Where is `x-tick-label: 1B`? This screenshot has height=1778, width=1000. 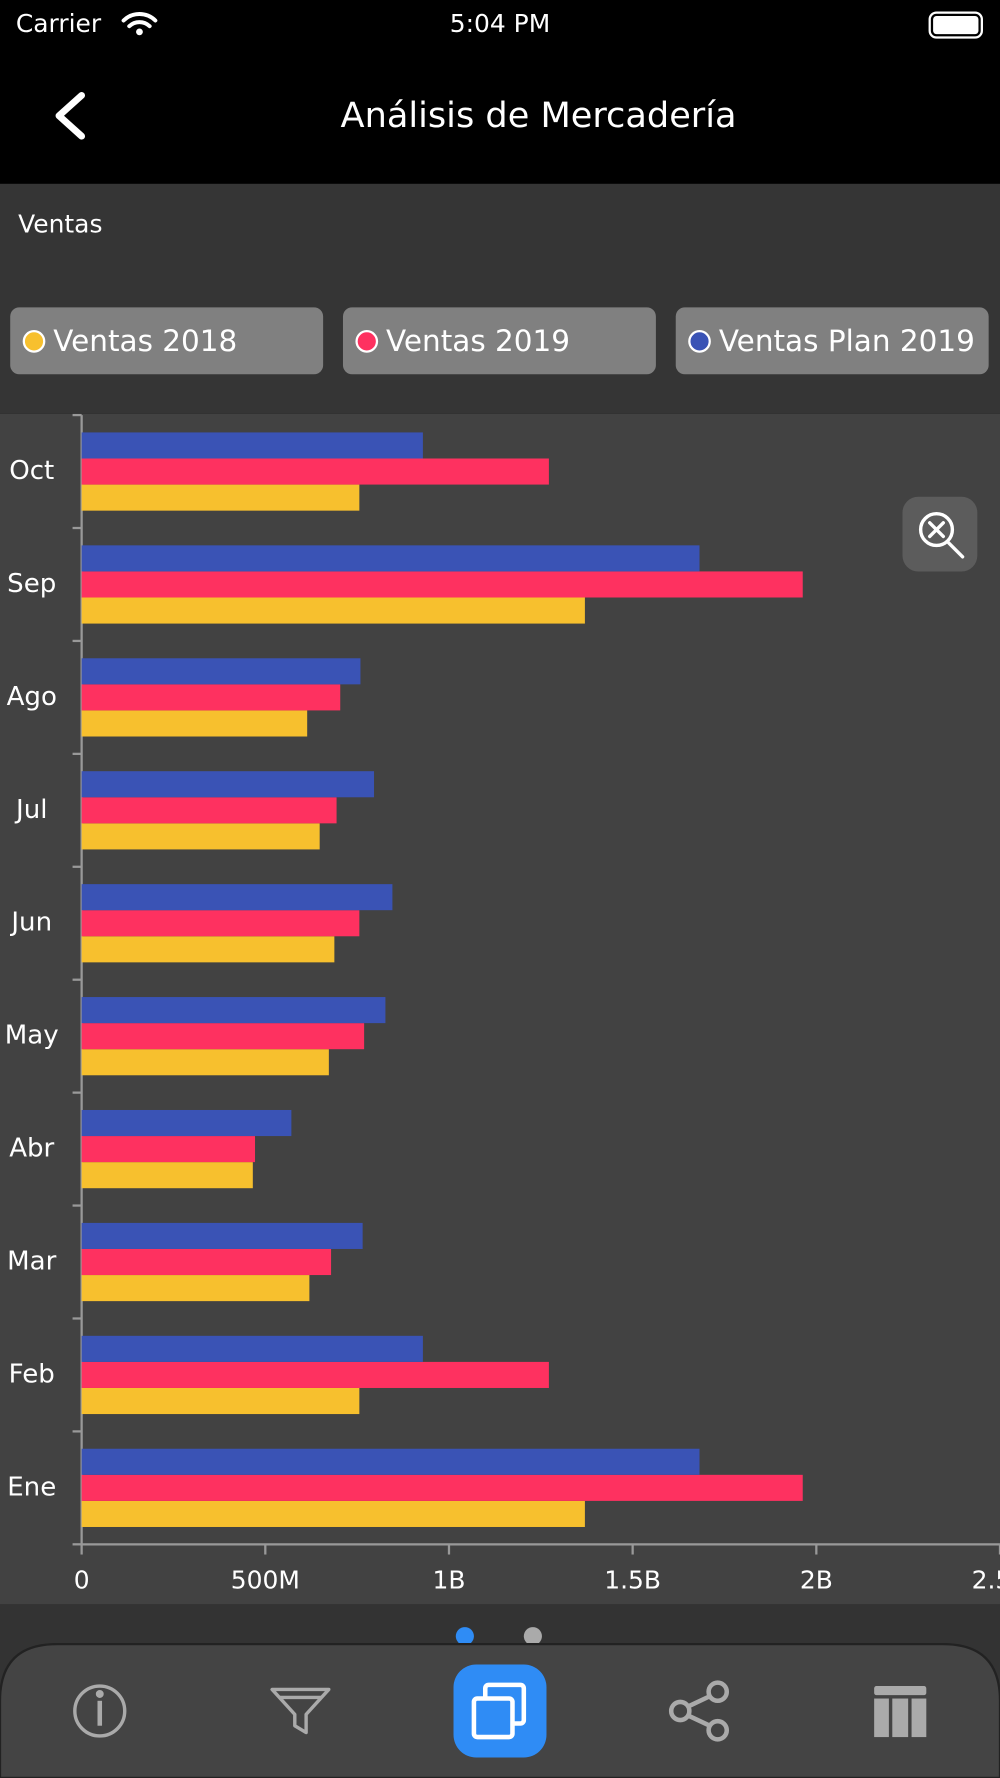
x-tick-label: 1B is located at coordinates (448, 1580).